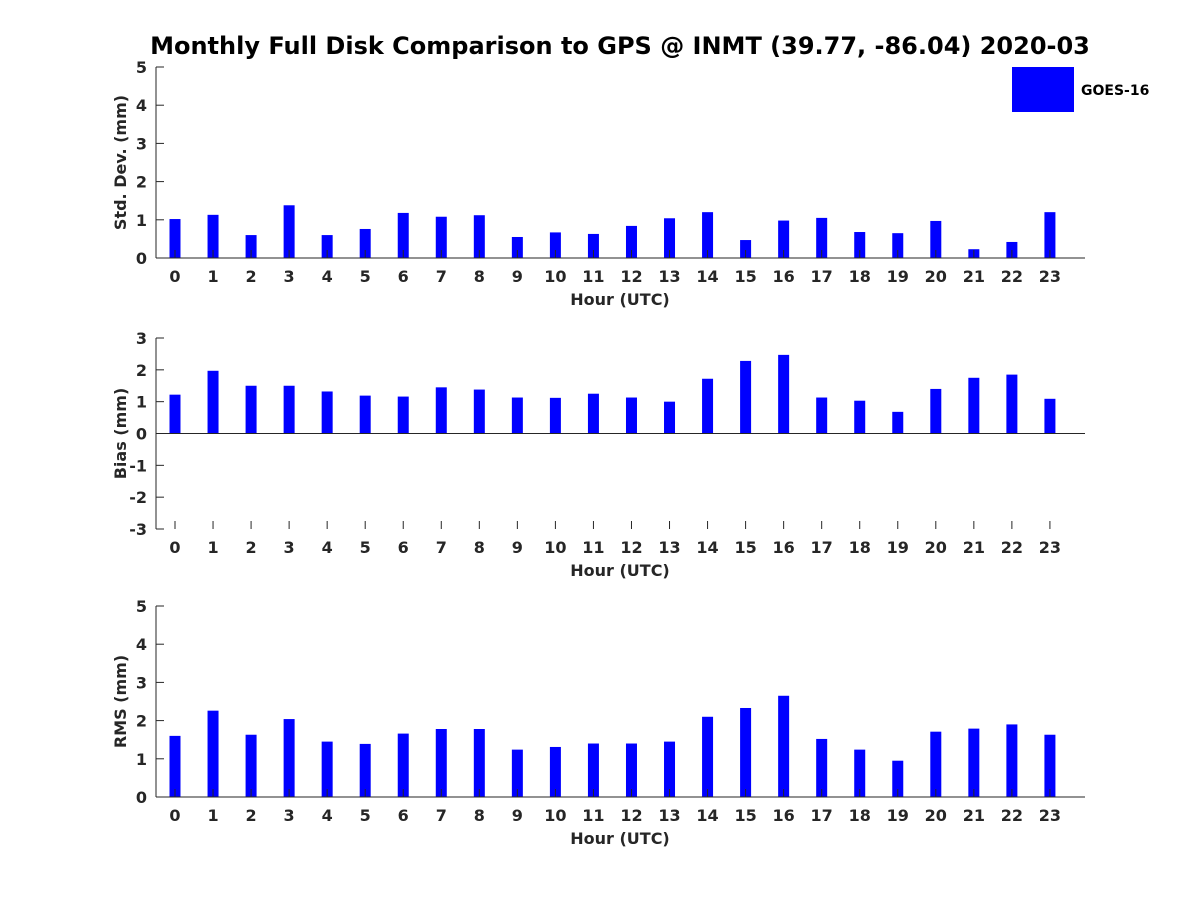  Describe the element at coordinates (174, 547) in the screenshot. I see `bias-xtick-label: 0` at that location.